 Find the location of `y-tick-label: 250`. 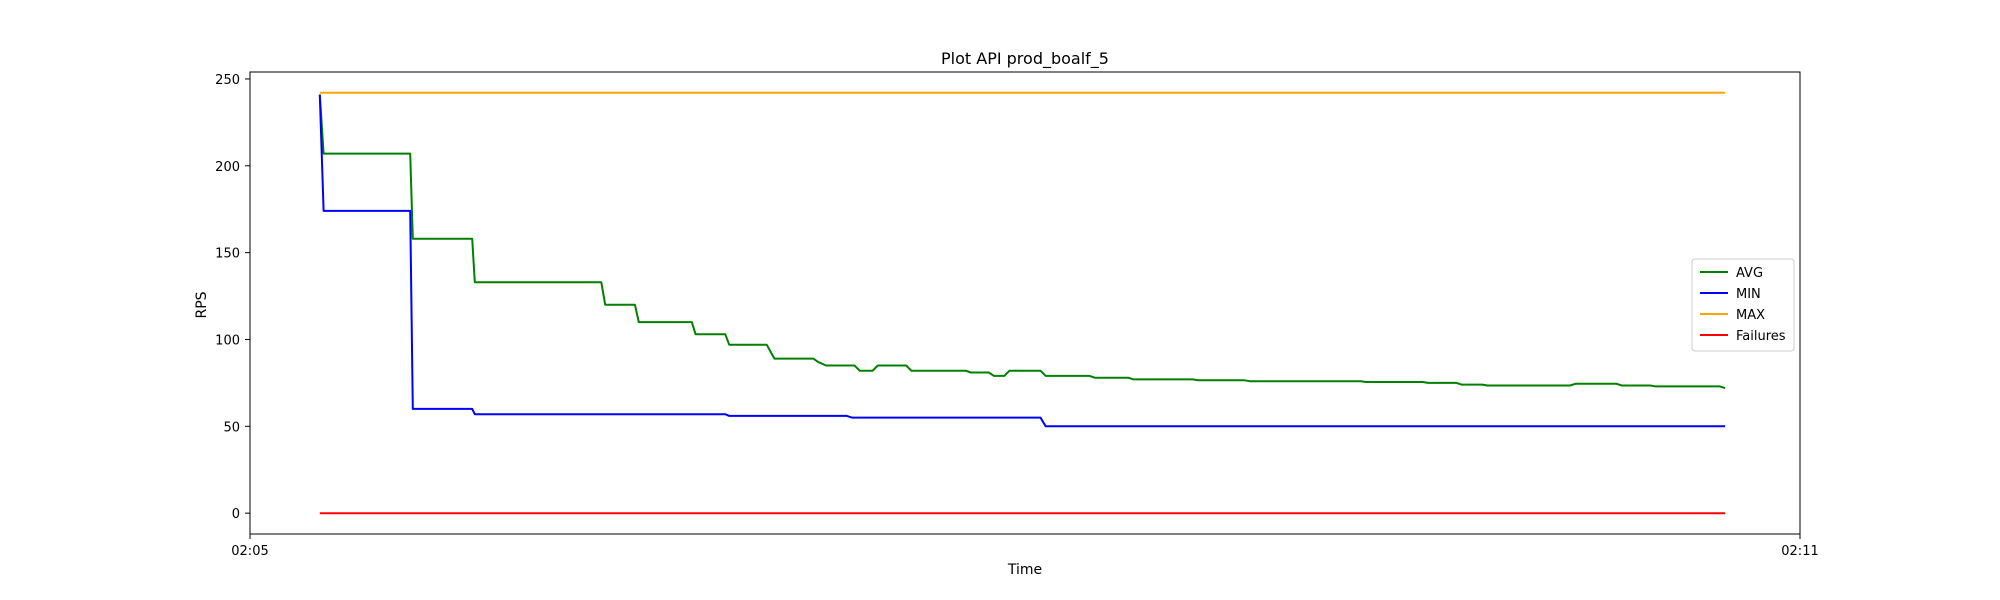

y-tick-label: 250 is located at coordinates (227, 80).